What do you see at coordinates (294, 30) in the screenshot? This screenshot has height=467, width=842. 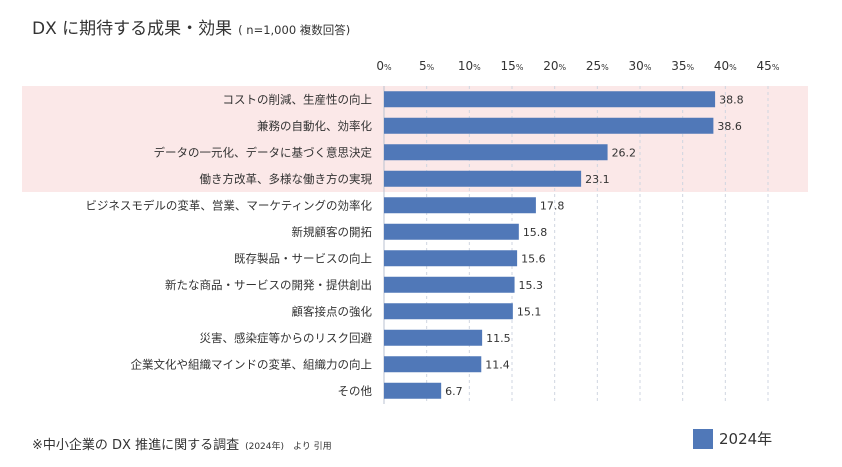 I see `chart-subtitle: ( n=1,000 複数回答)` at bounding box center [294, 30].